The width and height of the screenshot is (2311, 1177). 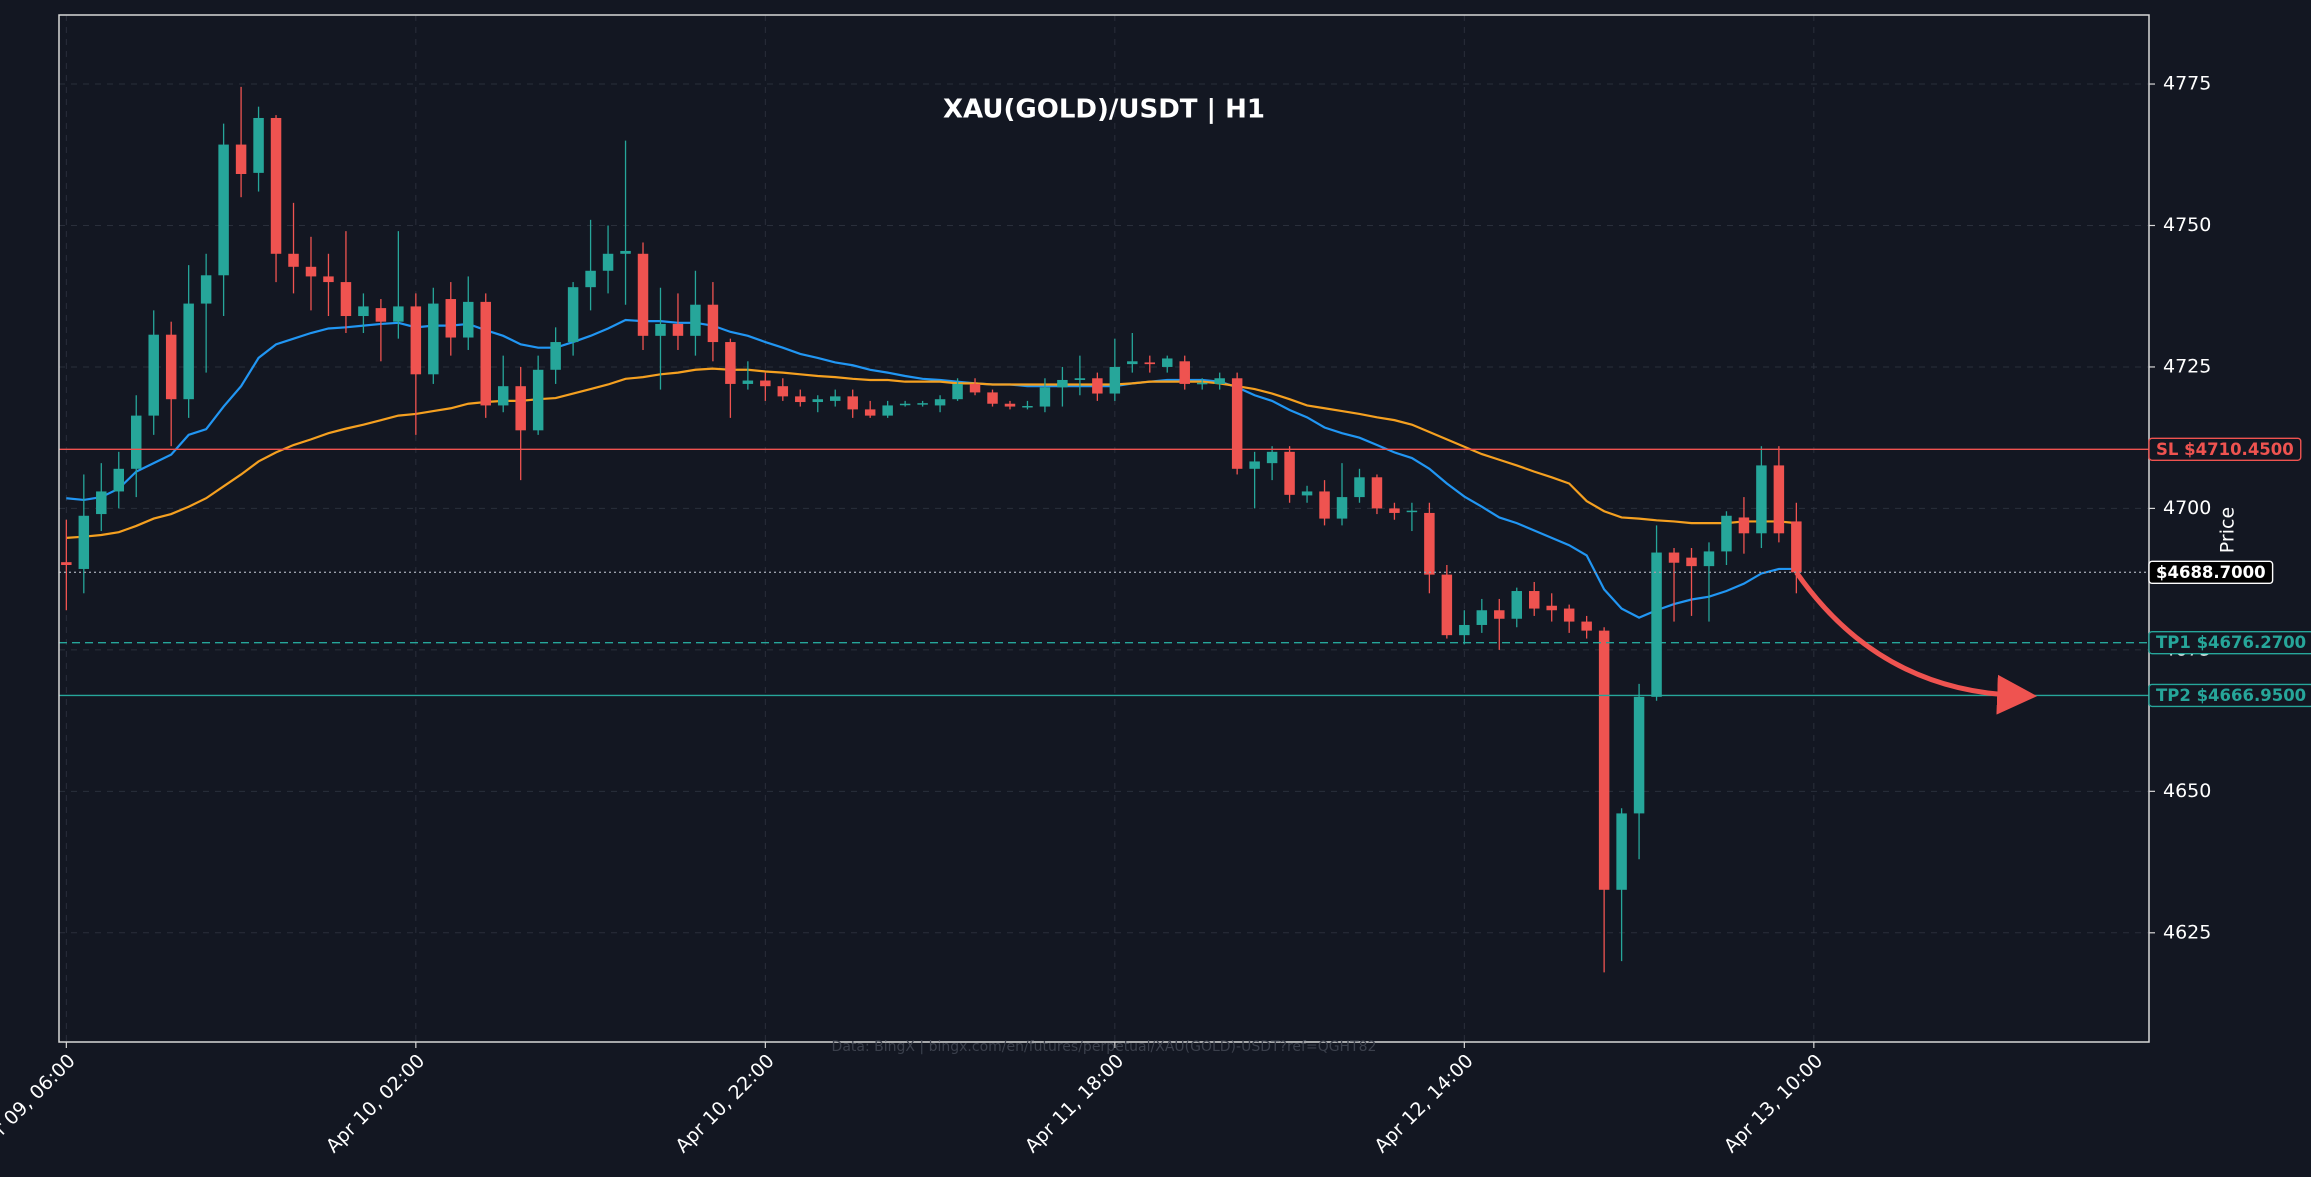 I want to click on y-tick-label: 4775, so click(x=2187, y=84).